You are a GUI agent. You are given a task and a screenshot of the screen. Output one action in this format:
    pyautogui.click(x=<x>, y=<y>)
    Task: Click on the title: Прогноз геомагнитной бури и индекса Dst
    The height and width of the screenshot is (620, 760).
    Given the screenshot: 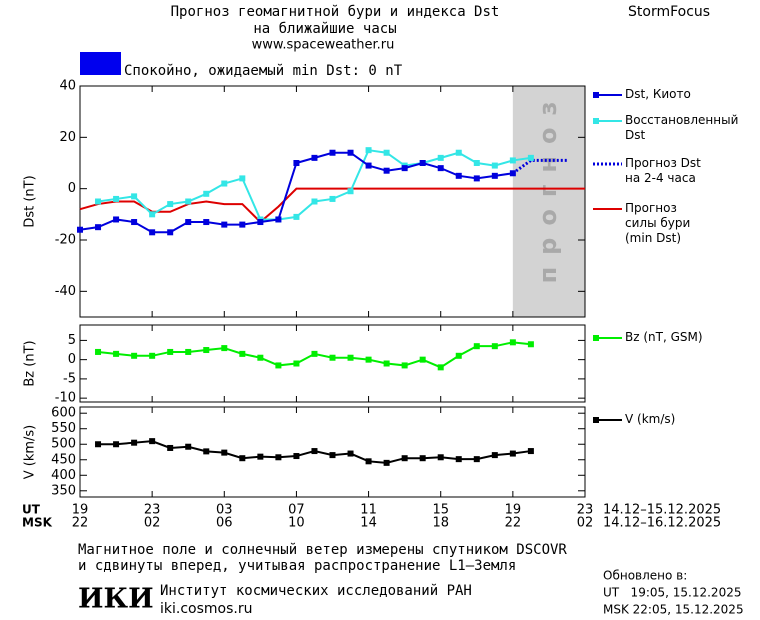 What is the action you would take?
    pyautogui.click(x=335, y=12)
    